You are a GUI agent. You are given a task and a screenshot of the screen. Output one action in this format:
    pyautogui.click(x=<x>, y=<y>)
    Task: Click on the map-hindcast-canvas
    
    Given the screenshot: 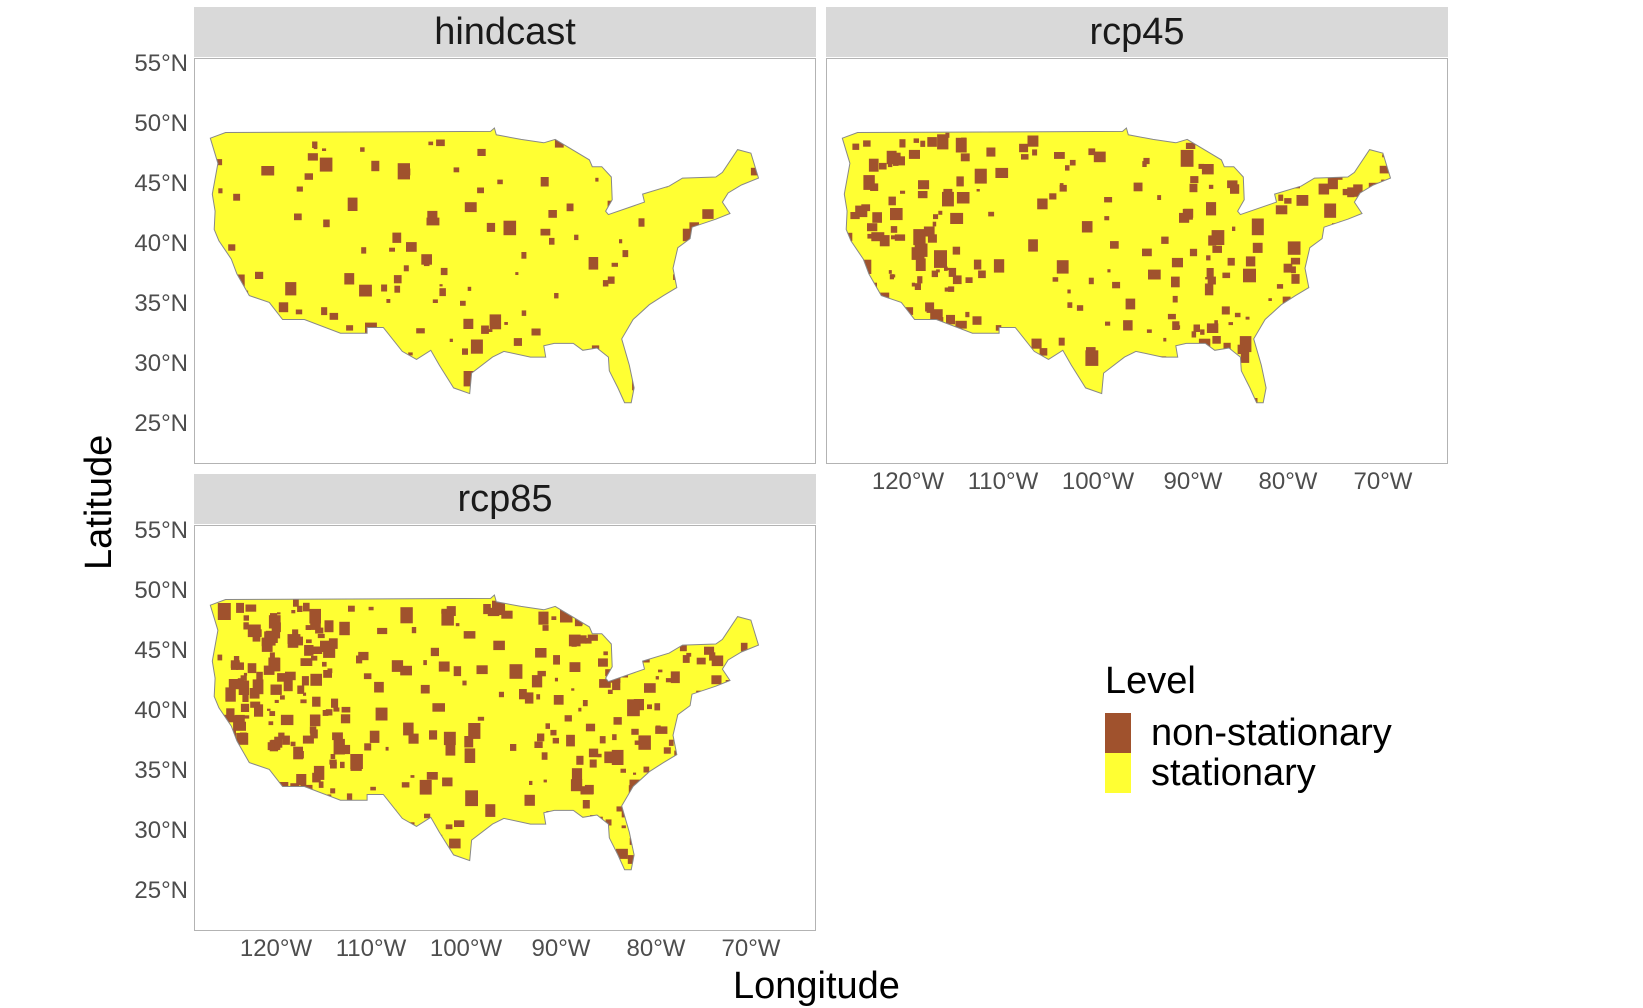 What is the action you would take?
    pyautogui.click(x=484, y=267)
    